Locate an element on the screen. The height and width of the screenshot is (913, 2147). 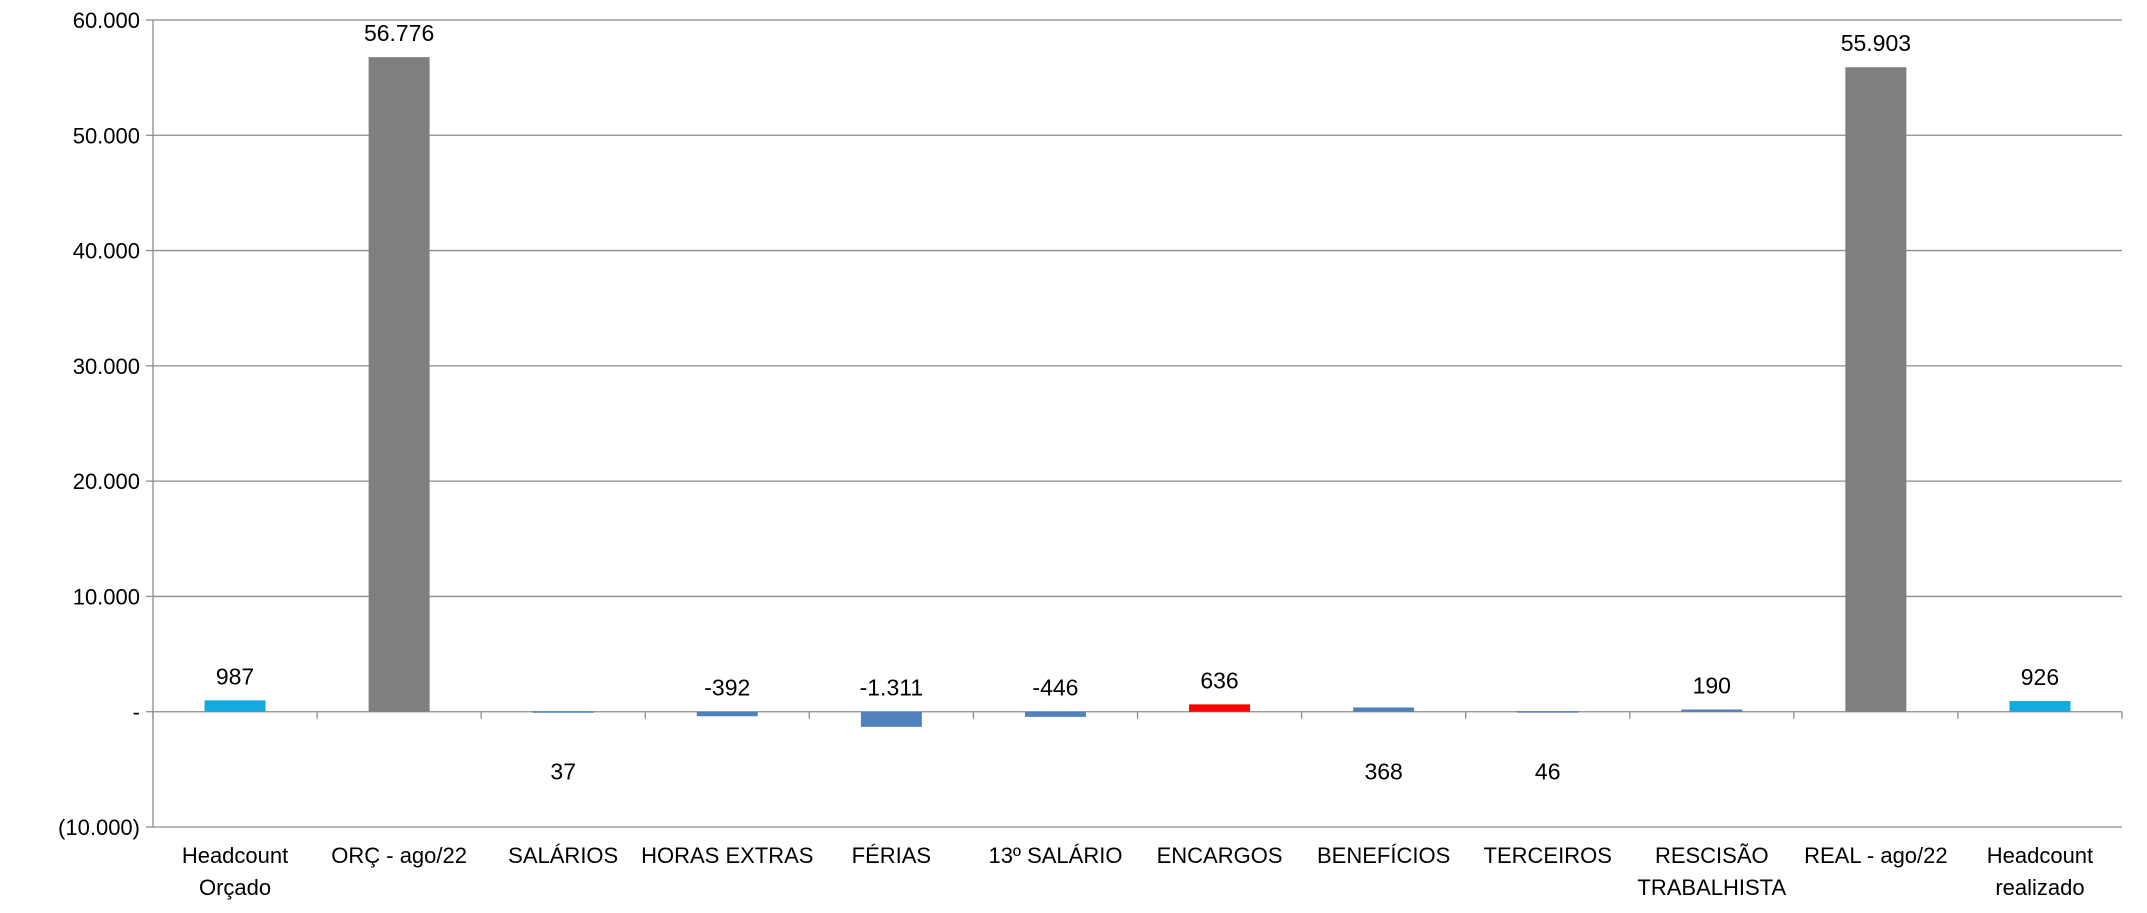
x-category-label-line: TERCEIROS is located at coordinates (1548, 855).